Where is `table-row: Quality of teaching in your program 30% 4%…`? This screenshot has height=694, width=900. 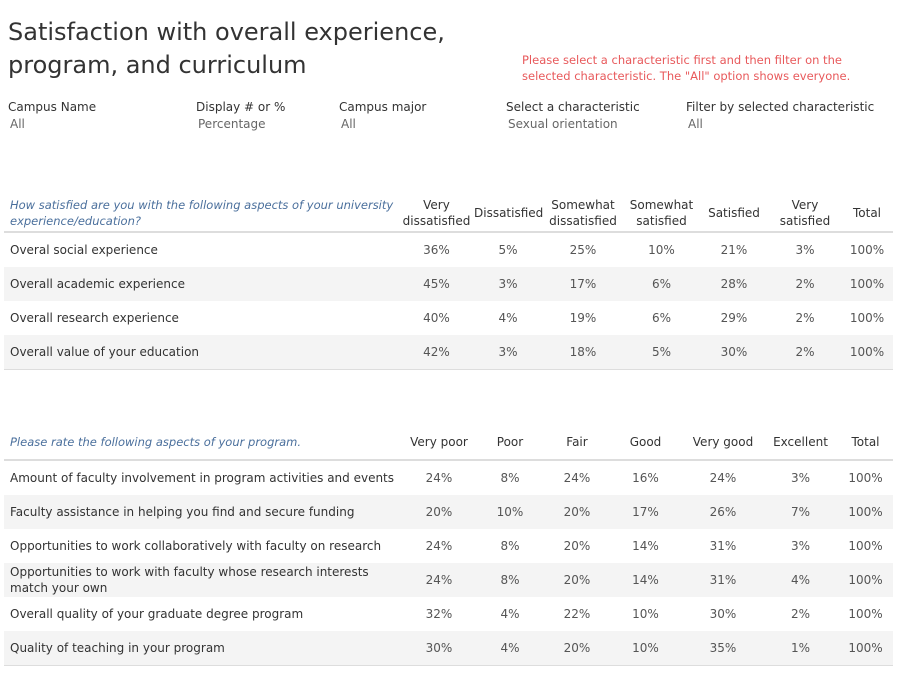 table-row: Quality of teaching in your program 30% 4%… is located at coordinates (448, 648).